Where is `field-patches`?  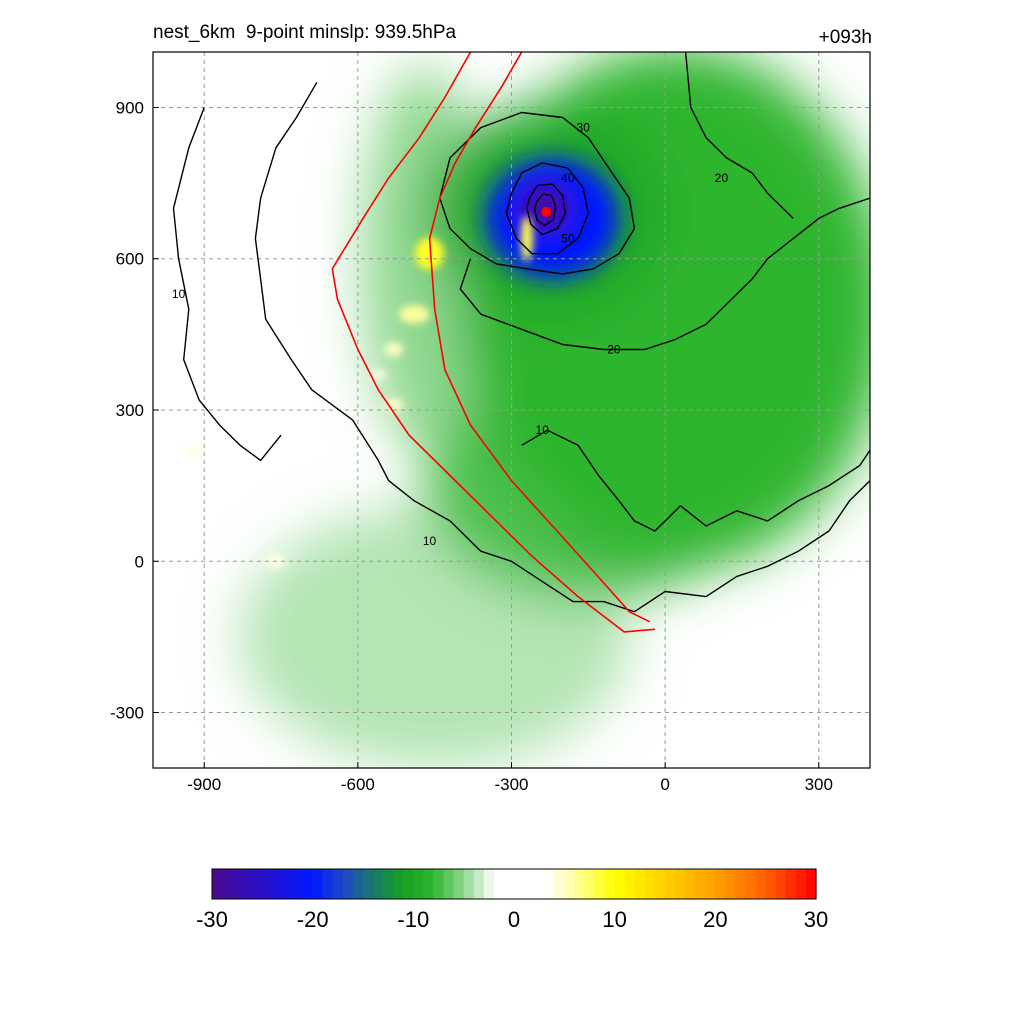
field-patches is located at coordinates (359, 392).